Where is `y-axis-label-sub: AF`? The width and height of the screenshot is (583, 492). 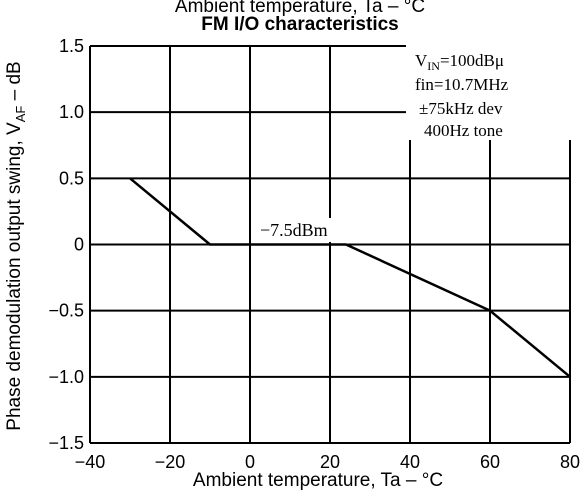 y-axis-label-sub: AF is located at coordinates (20, 114).